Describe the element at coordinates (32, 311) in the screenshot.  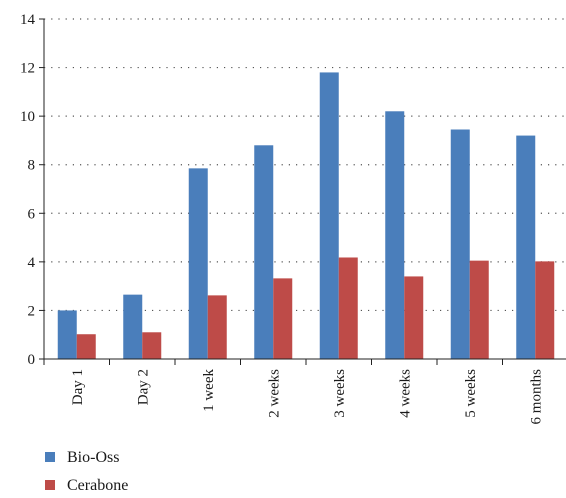
I see `y-tick-label: 2` at that location.